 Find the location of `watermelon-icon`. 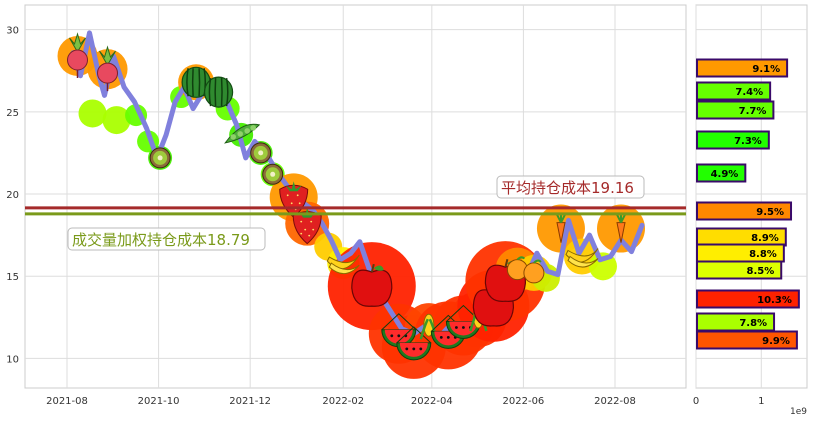

watermelon-icon is located at coordinates (219, 92).